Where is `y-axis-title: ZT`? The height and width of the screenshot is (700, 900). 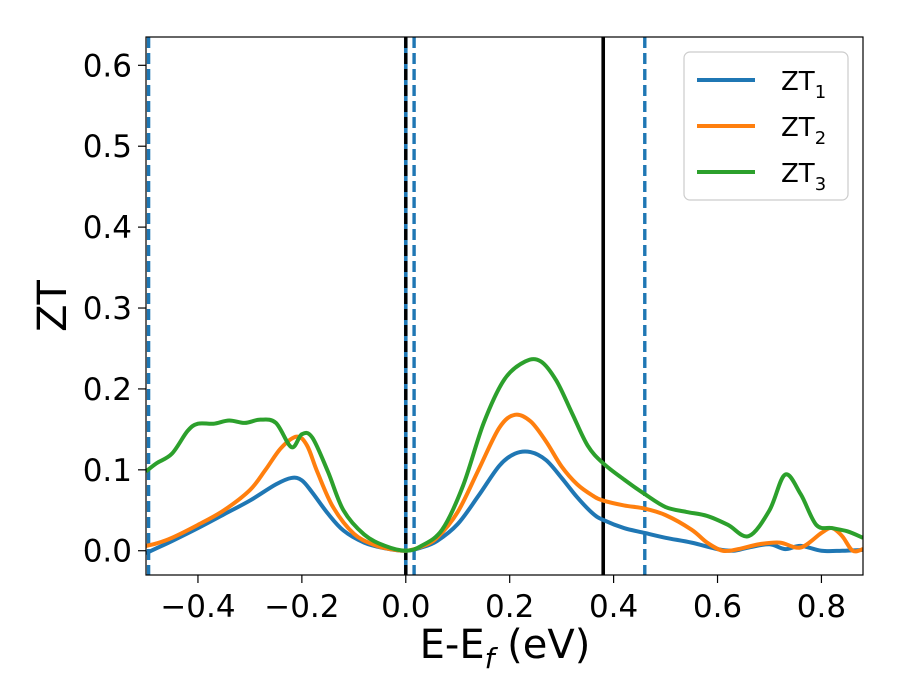 y-axis-title: ZT is located at coordinates (53, 306).